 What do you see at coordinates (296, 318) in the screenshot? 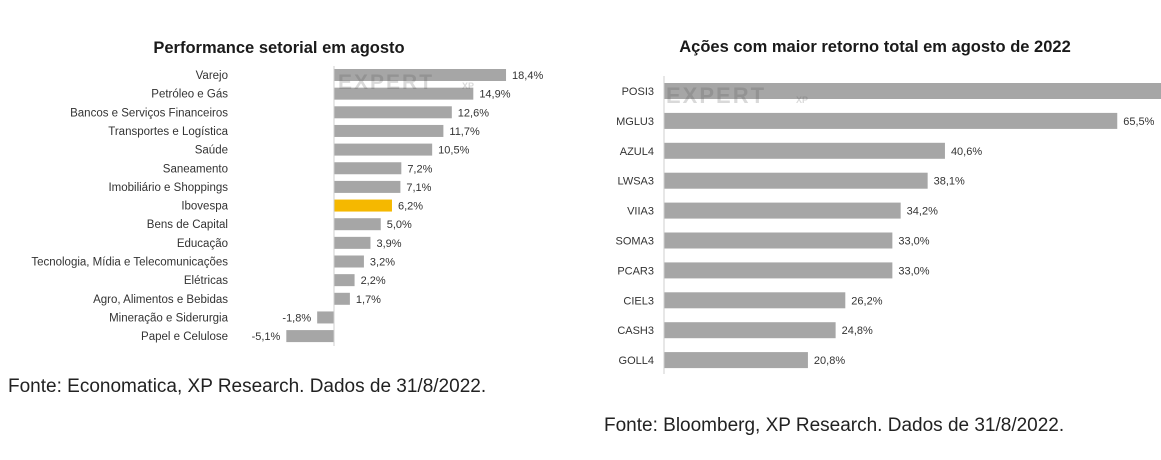
I see `data-label: -1,8%` at bounding box center [296, 318].